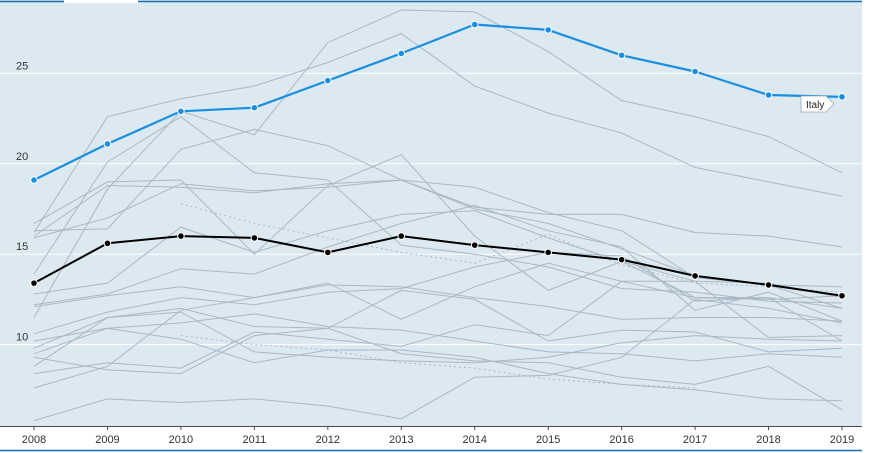  I want to click on x-tick-label-2012: 2012, so click(328, 440).